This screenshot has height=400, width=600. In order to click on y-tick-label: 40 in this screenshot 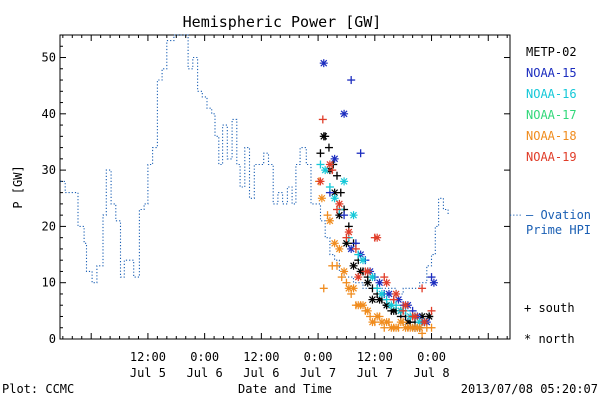, I will do `click(49, 114)`.